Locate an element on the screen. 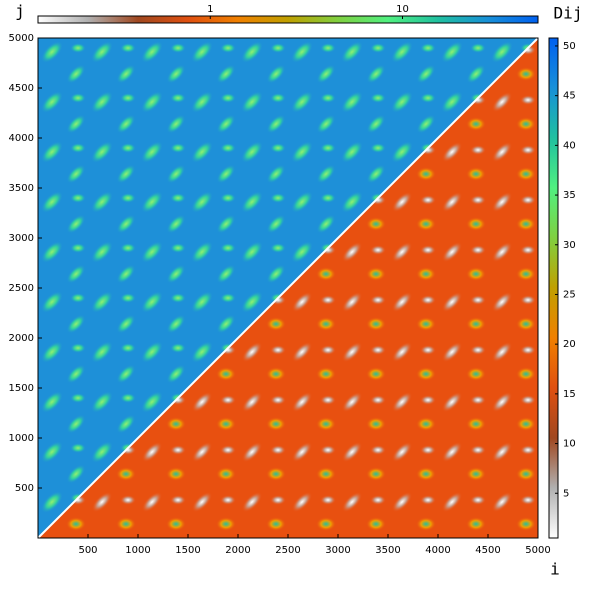 Image resolution: width=600 pixels, height=600 pixels. x-tick-label: 4000 is located at coordinates (437, 550).